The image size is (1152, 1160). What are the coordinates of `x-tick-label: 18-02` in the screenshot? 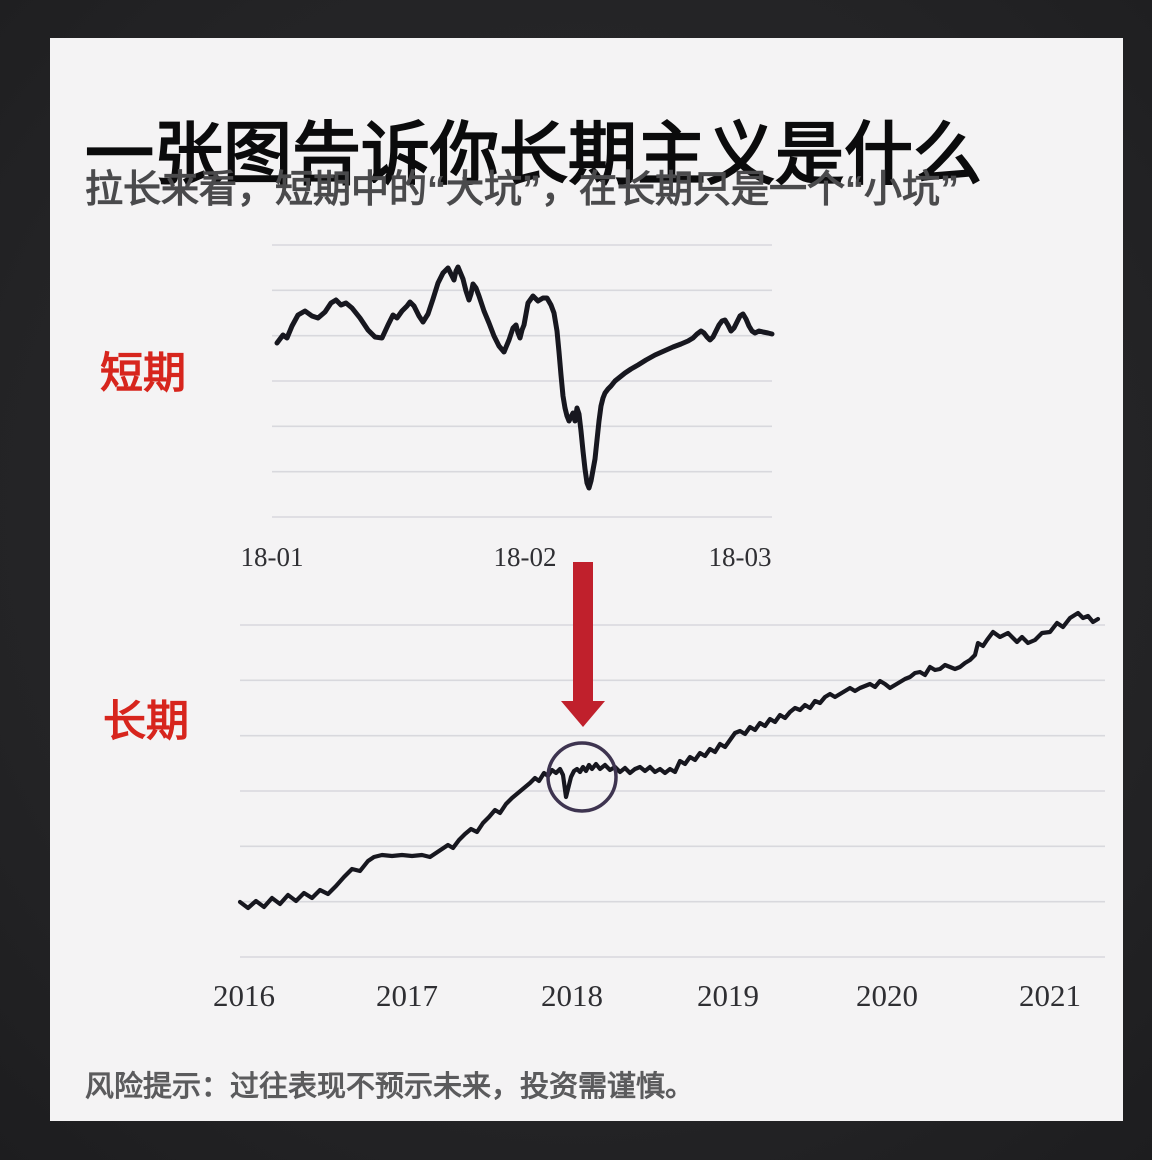 It's located at (525, 557).